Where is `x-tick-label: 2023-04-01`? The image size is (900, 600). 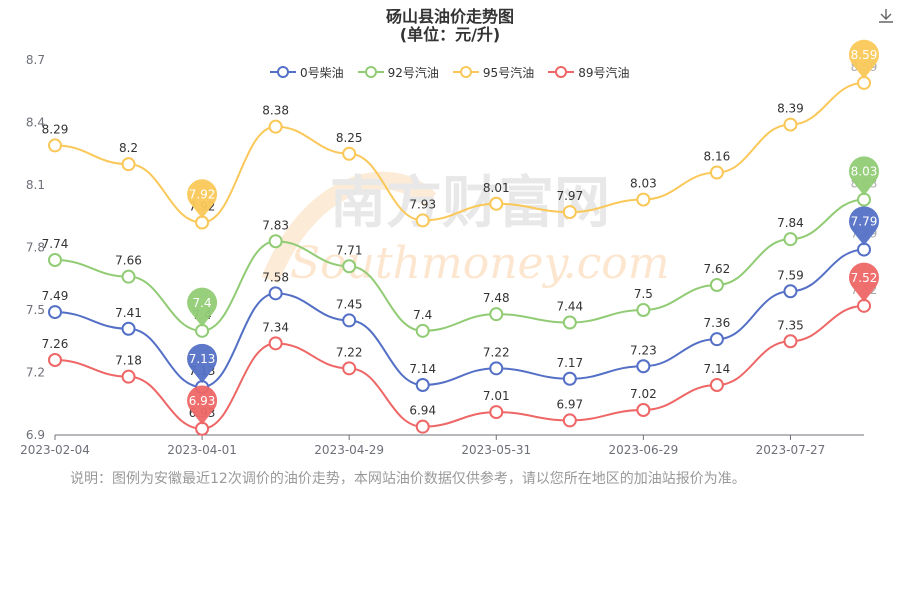
x-tick-label: 2023-04-01 is located at coordinates (202, 450).